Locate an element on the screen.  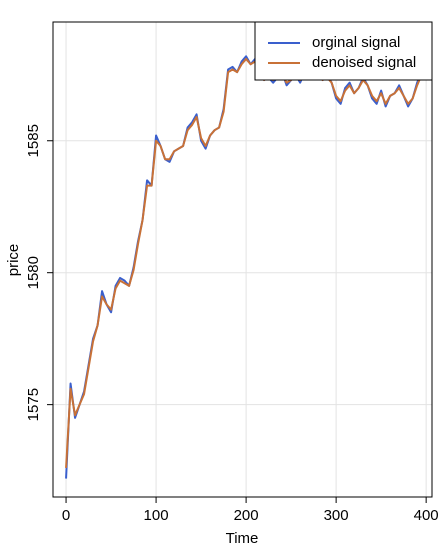
x-tick-label: 300 is located at coordinates (336, 515).